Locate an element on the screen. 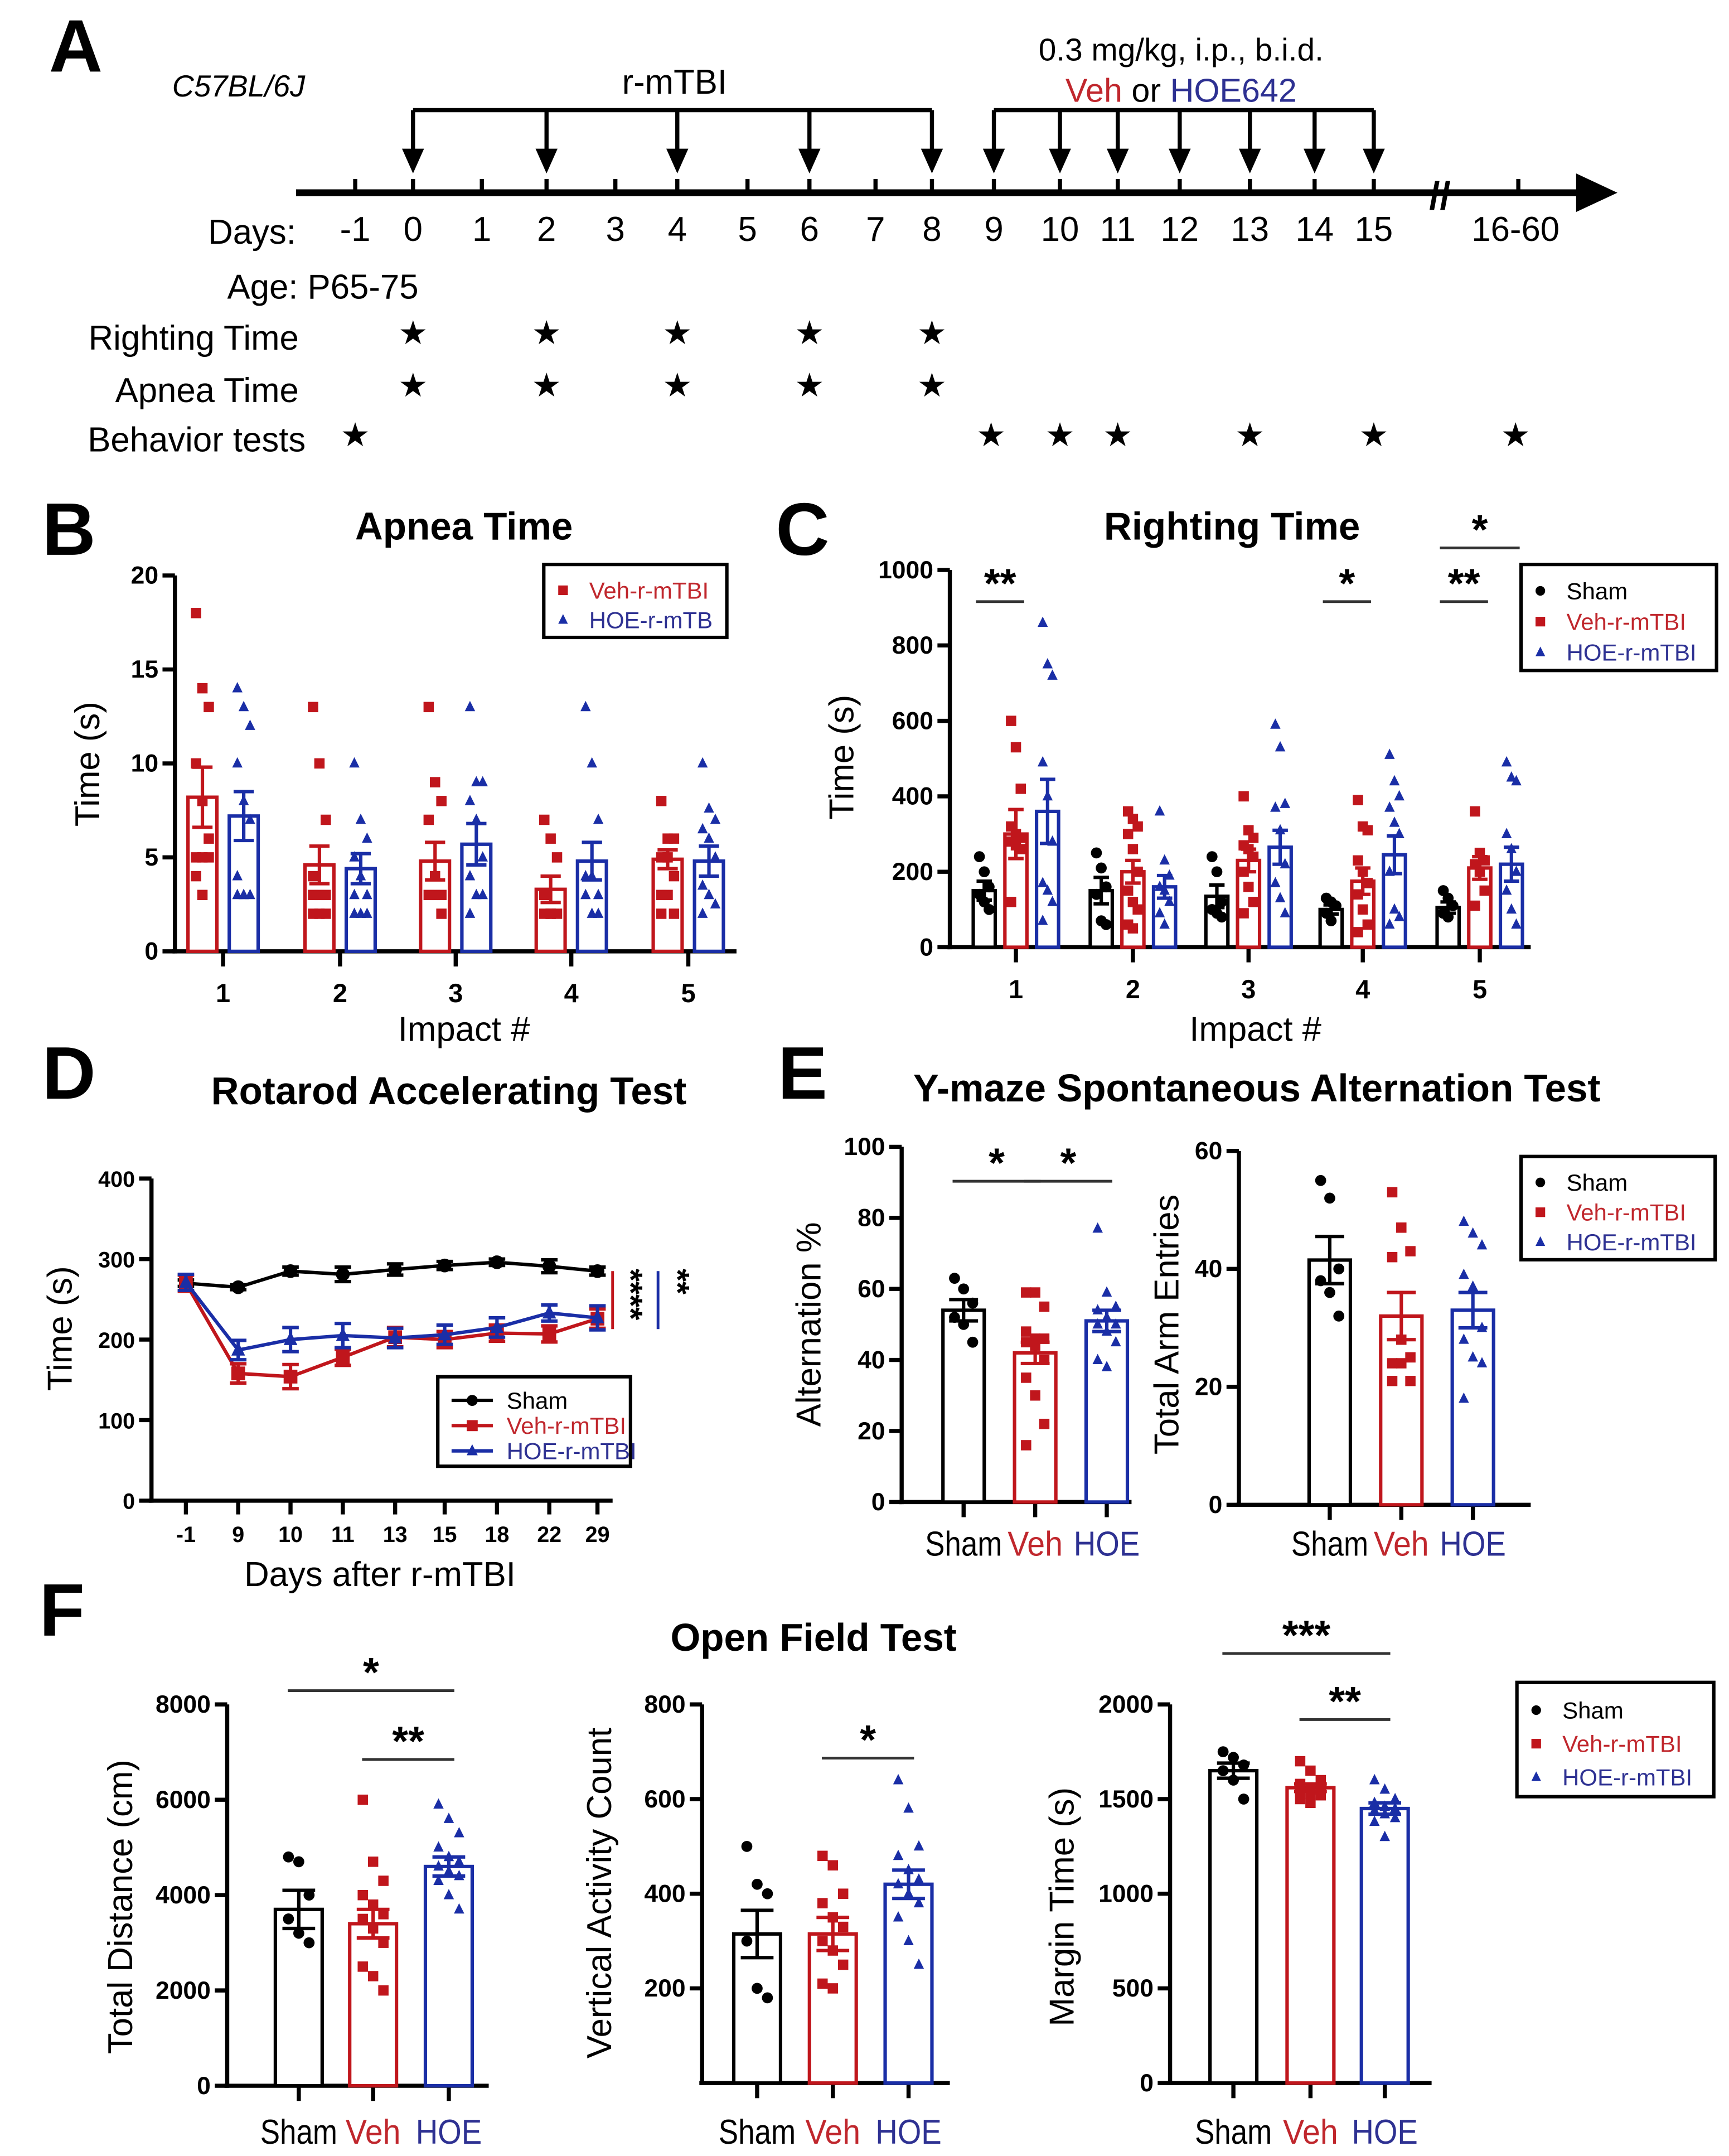 This screenshot has height=2156, width=1729. x-axis-label: Impact # is located at coordinates (1255, 1029).